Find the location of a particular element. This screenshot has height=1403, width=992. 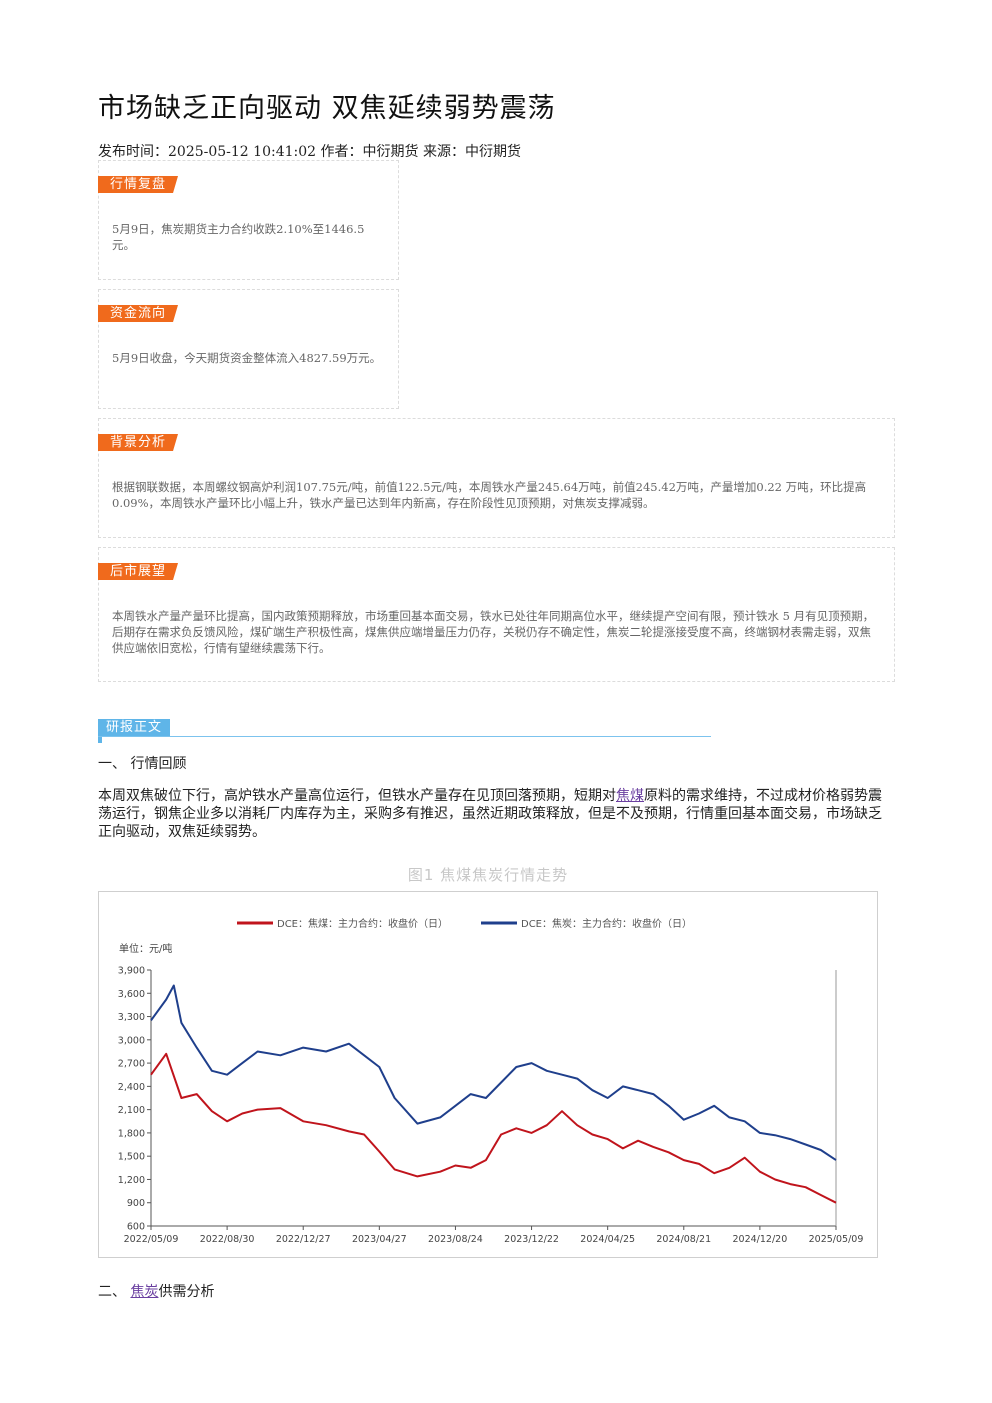

tag-outlook: 后市展望 is located at coordinates (138, 571).